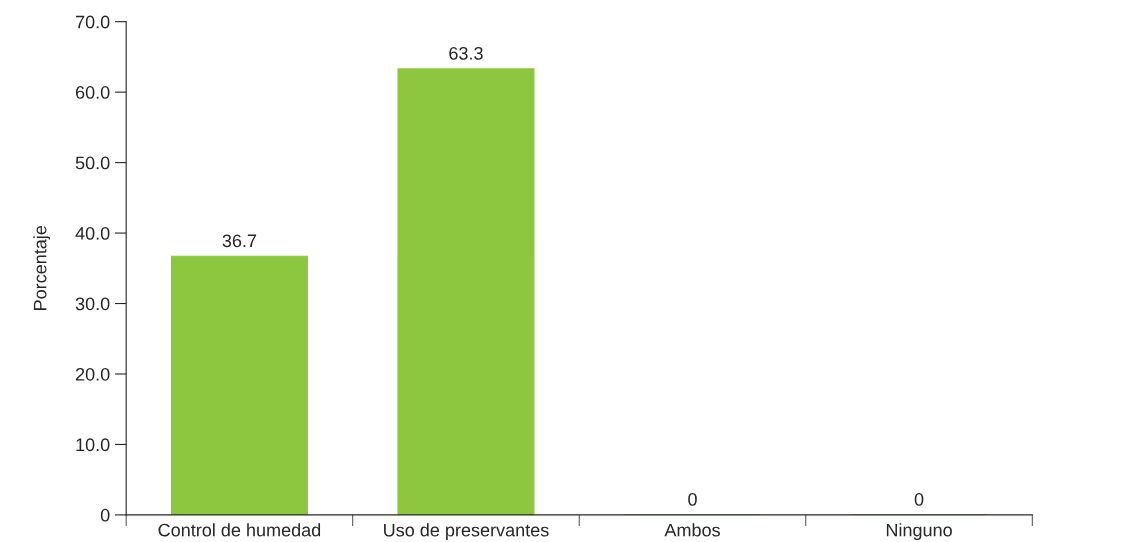 This screenshot has height=542, width=1147. What do you see at coordinates (919, 532) in the screenshot?
I see `x-tick-label: Ninguno` at bounding box center [919, 532].